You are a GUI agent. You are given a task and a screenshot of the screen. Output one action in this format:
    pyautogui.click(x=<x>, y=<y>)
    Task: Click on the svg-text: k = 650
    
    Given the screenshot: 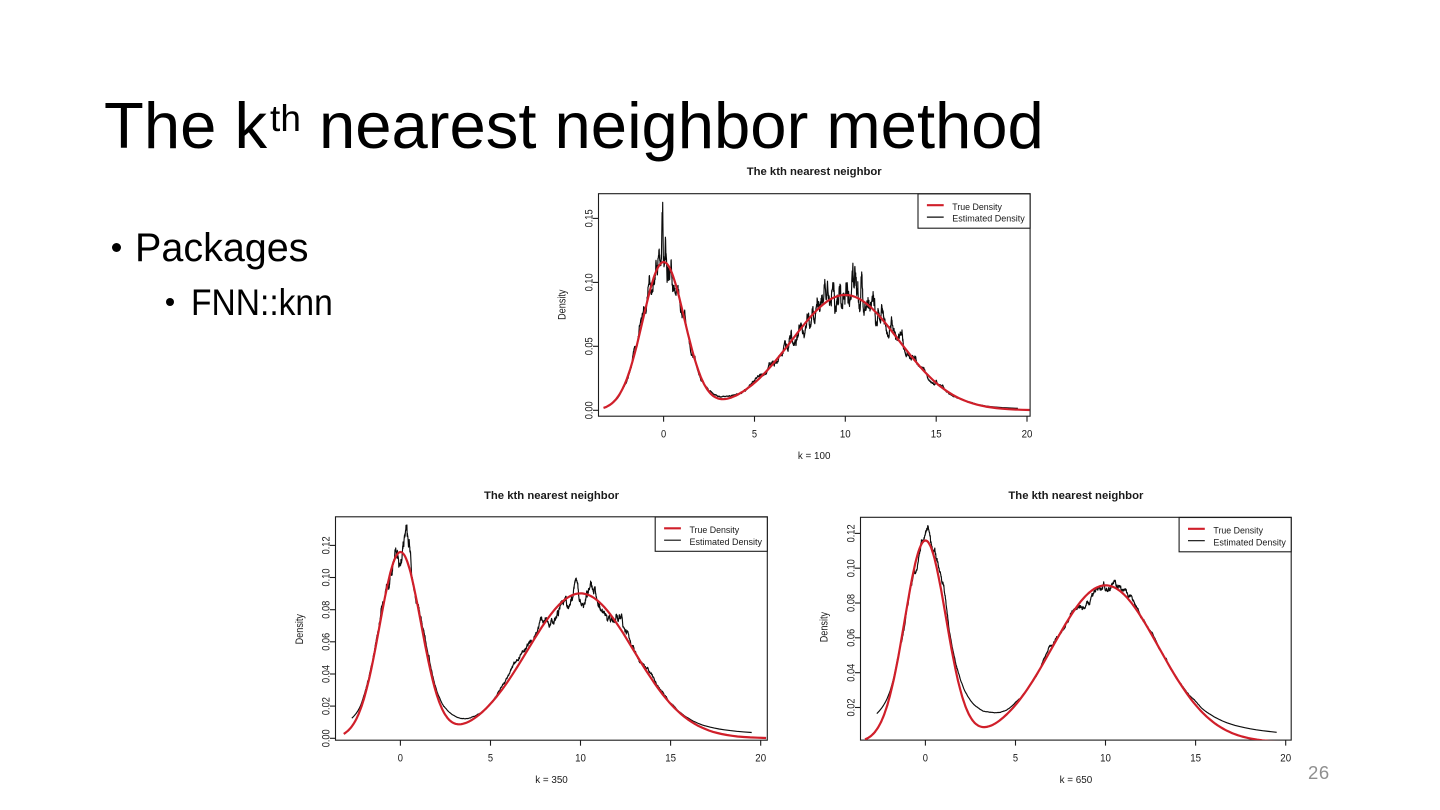 What is the action you would take?
    pyautogui.click(x=1076, y=780)
    